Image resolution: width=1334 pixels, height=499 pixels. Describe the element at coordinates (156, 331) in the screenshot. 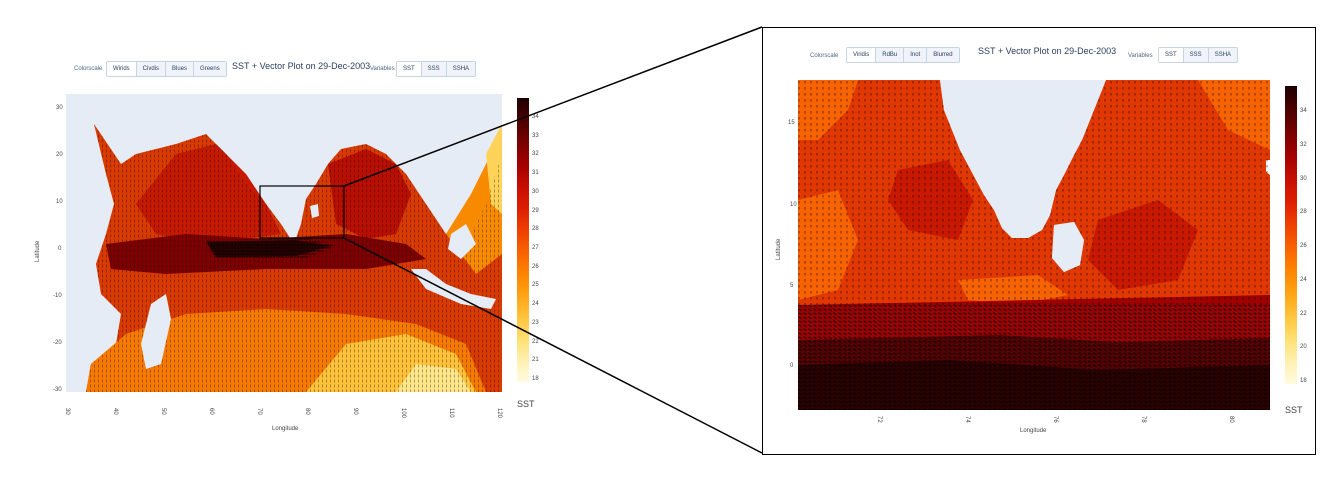

I see `left-land-madagascar` at that location.